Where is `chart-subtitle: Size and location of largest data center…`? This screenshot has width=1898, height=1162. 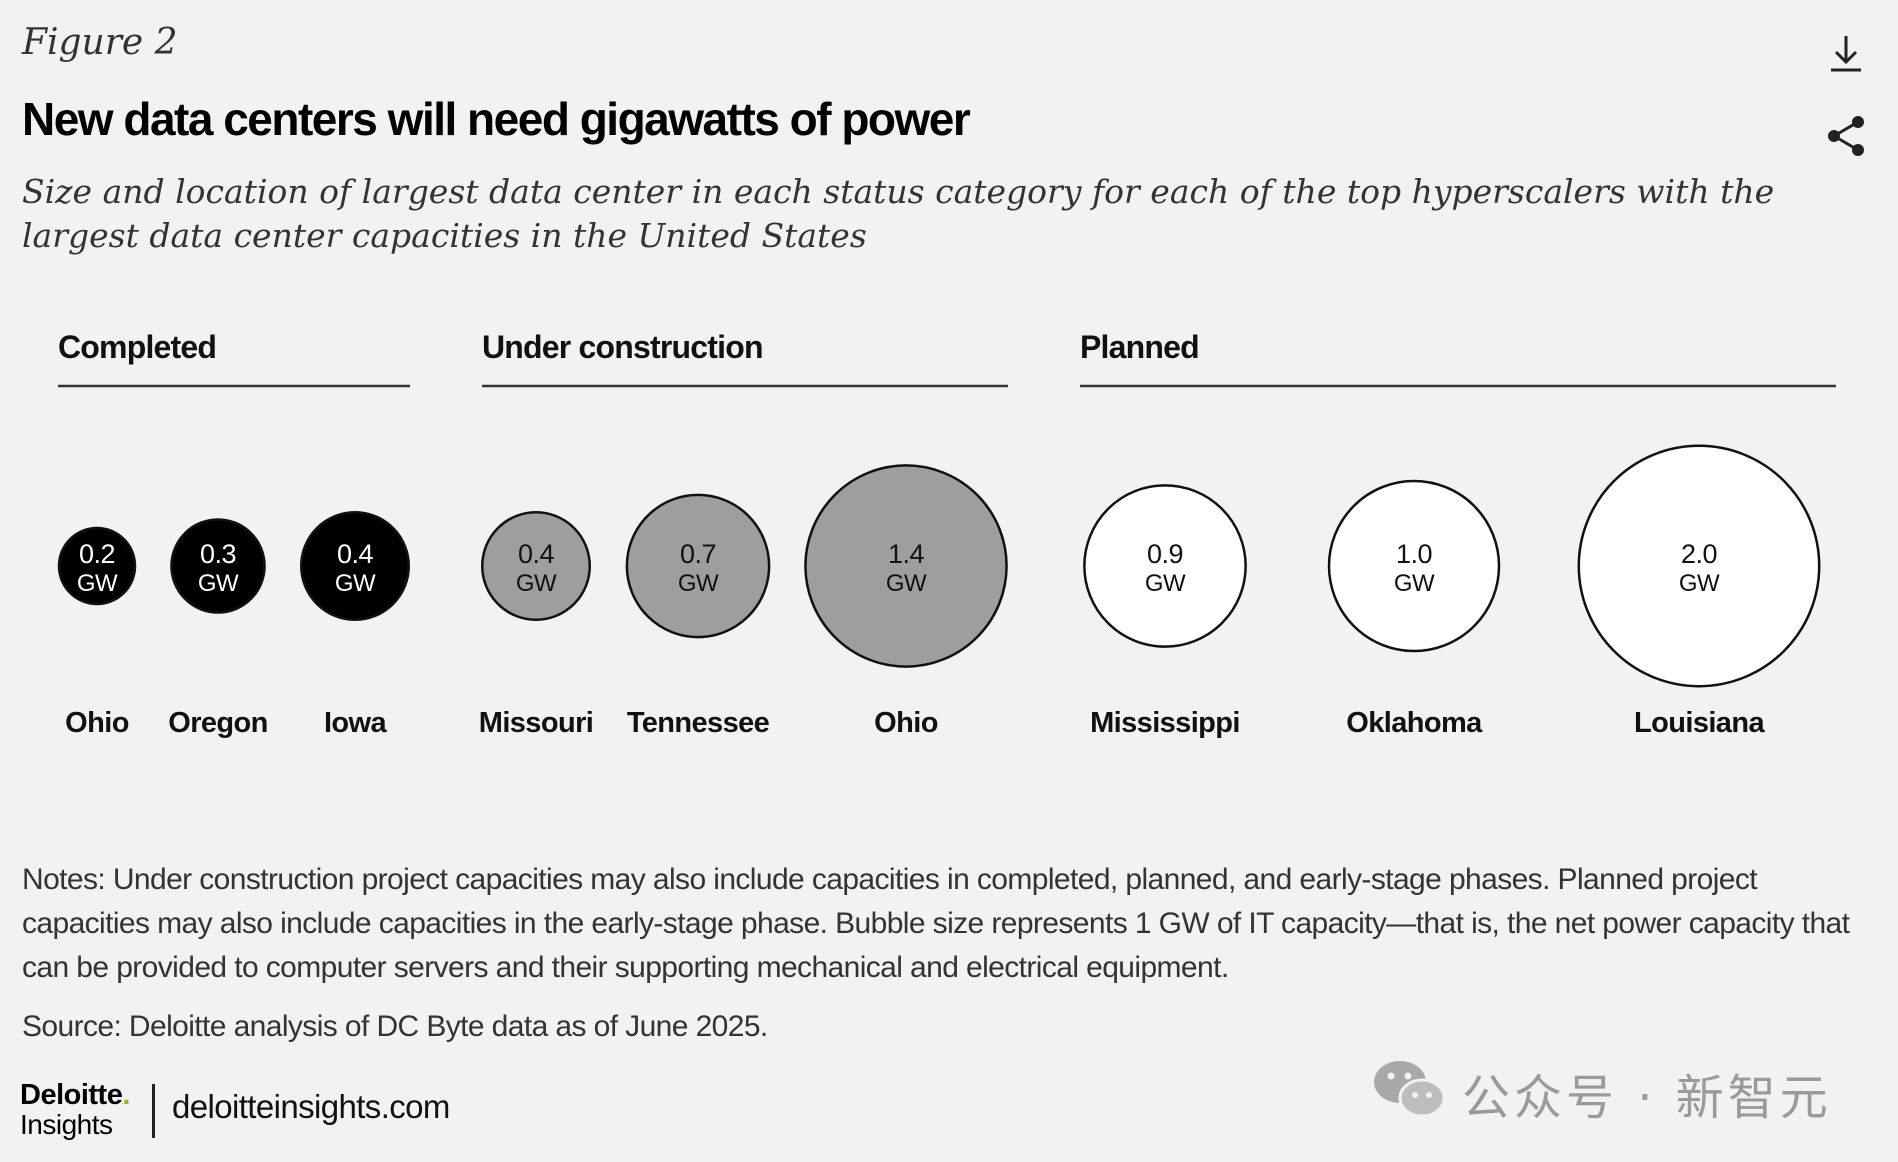 chart-subtitle: Size and location of largest data center… is located at coordinates (898, 213).